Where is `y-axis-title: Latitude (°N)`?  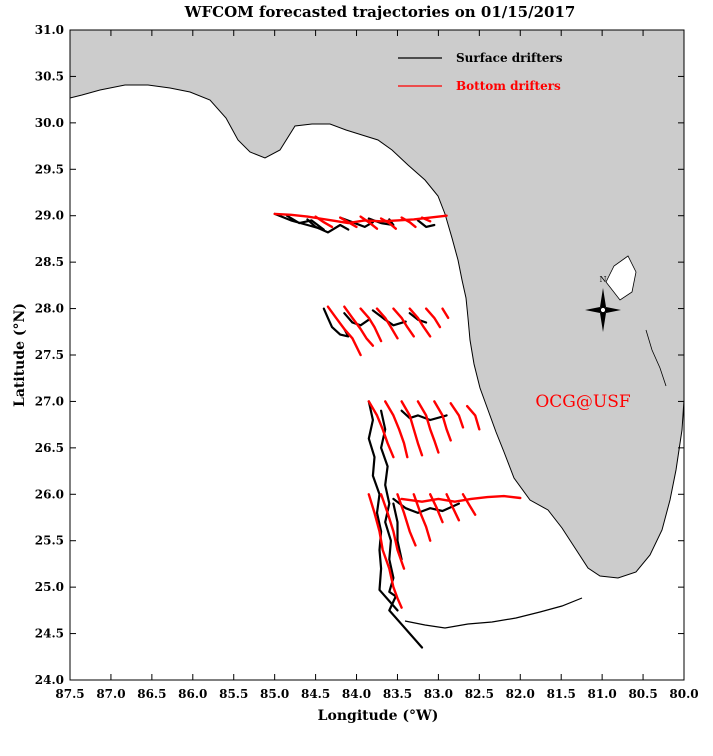
y-axis-title: Latitude (°N) is located at coordinates (20, 355).